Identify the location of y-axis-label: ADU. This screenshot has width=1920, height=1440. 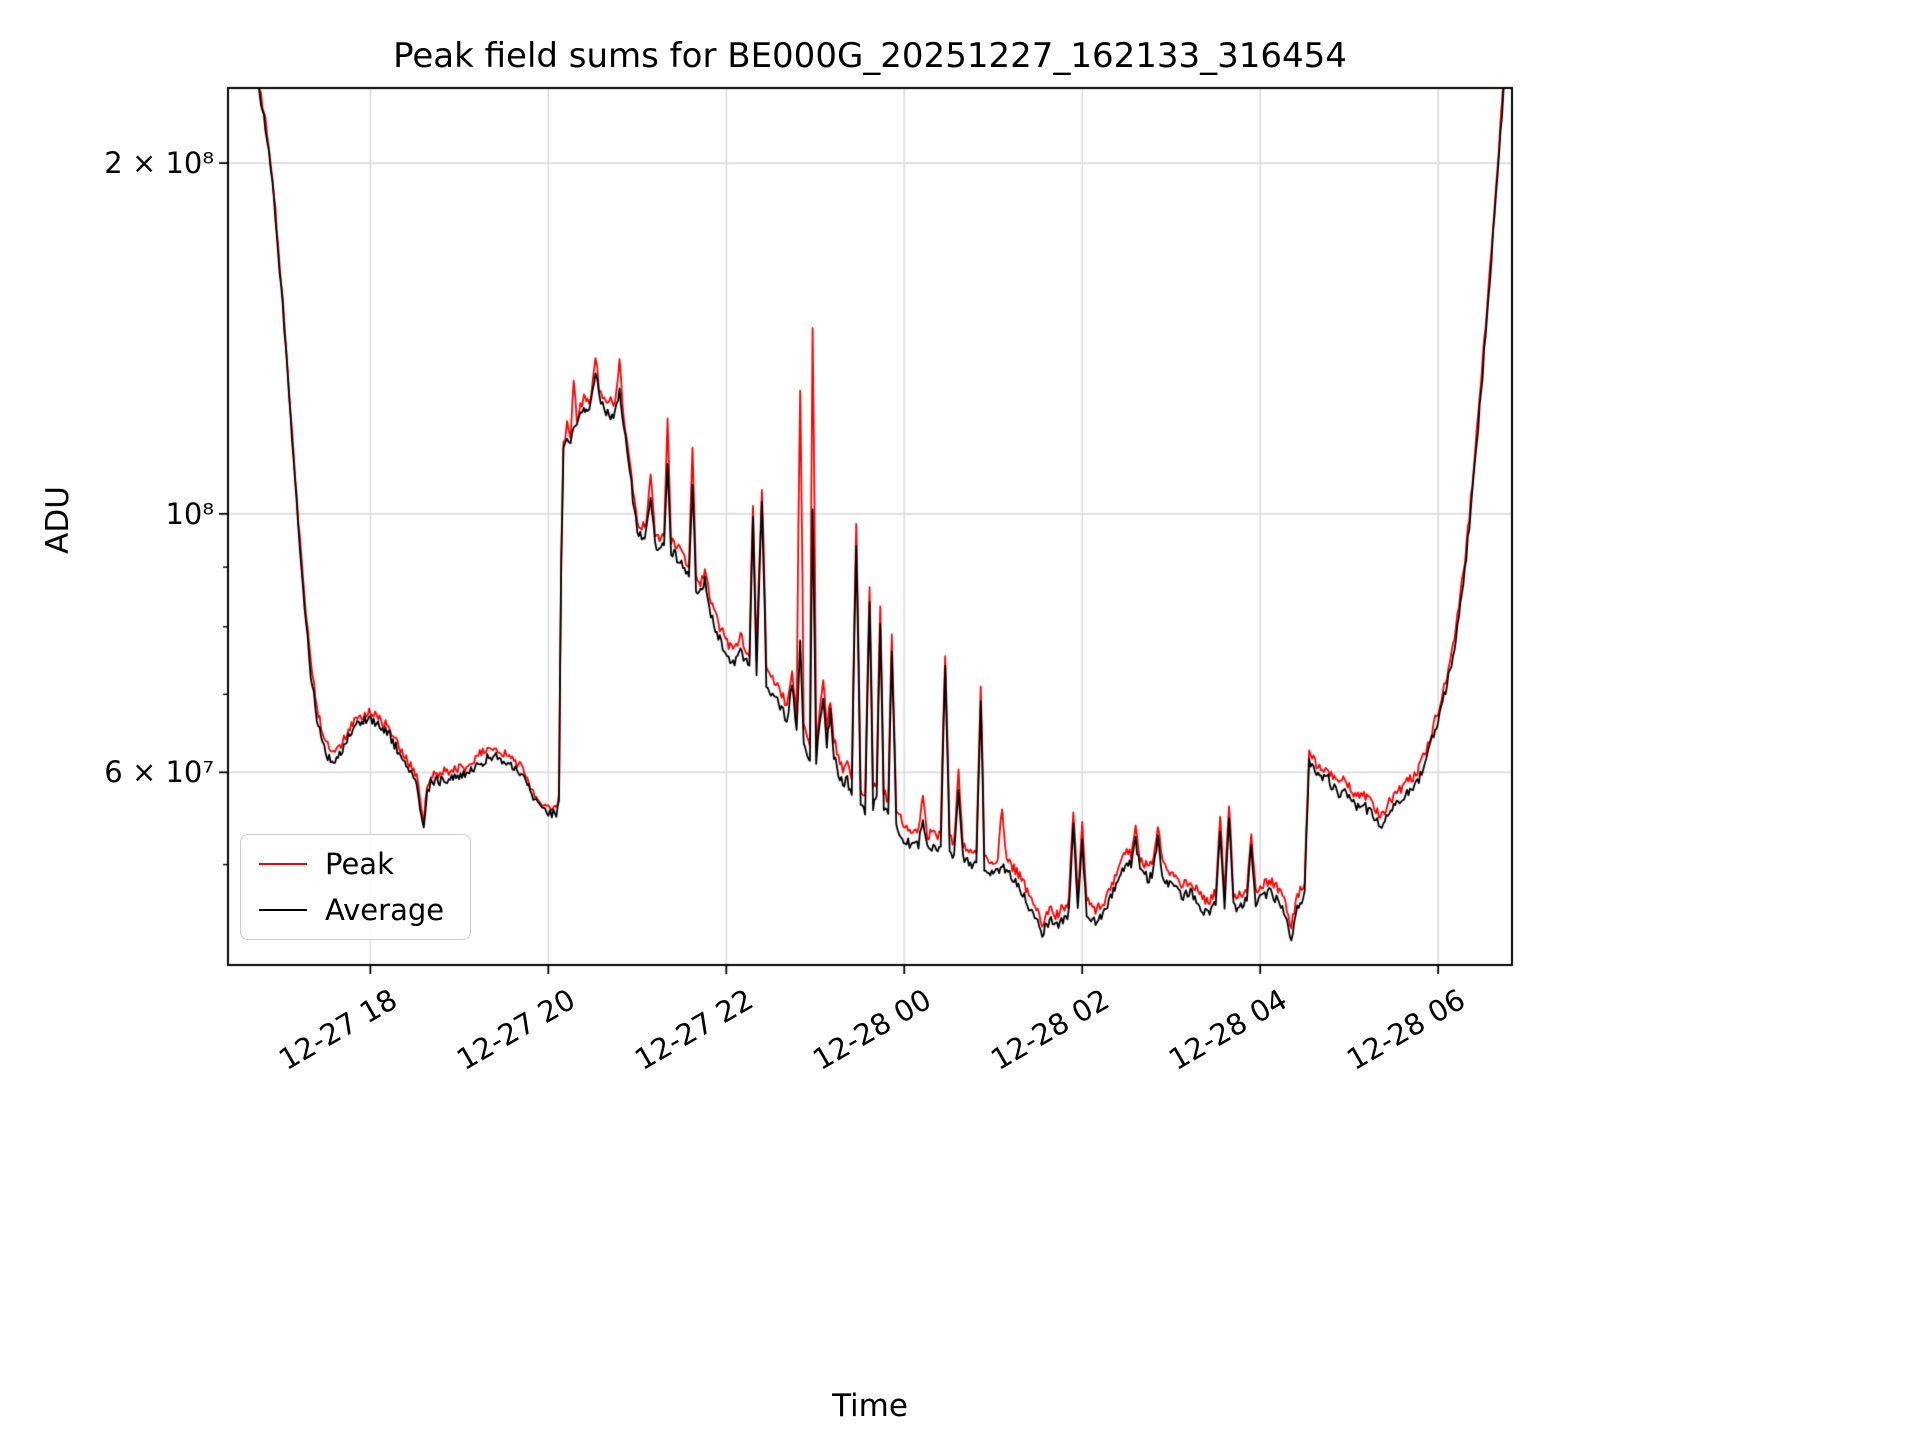
(58, 520).